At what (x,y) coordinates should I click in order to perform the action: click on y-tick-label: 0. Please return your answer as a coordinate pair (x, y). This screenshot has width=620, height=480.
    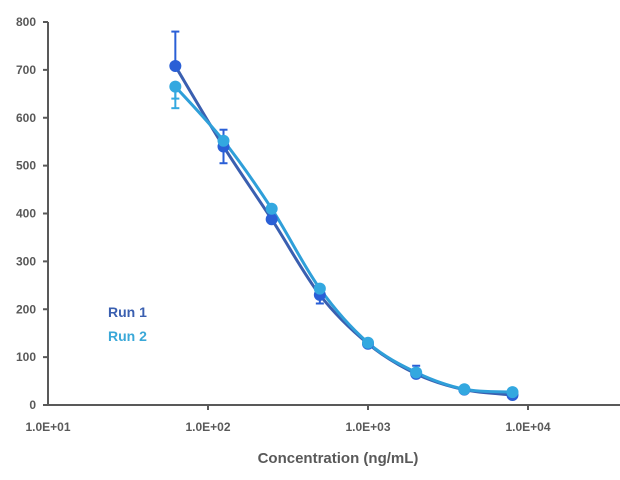
    Looking at the image, I should click on (32, 405).